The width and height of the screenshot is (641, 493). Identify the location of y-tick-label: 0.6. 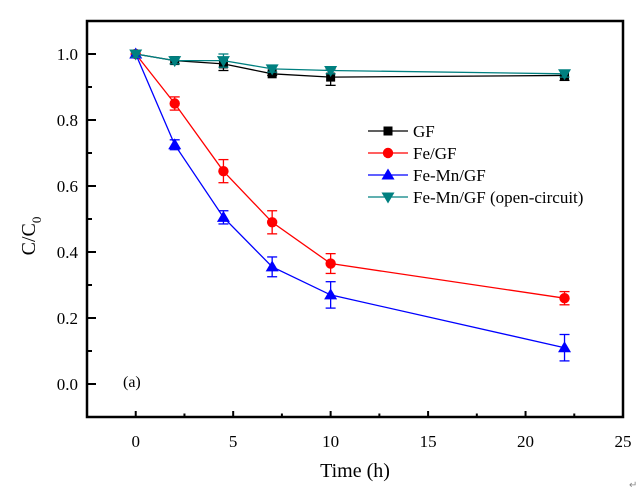
(67, 186).